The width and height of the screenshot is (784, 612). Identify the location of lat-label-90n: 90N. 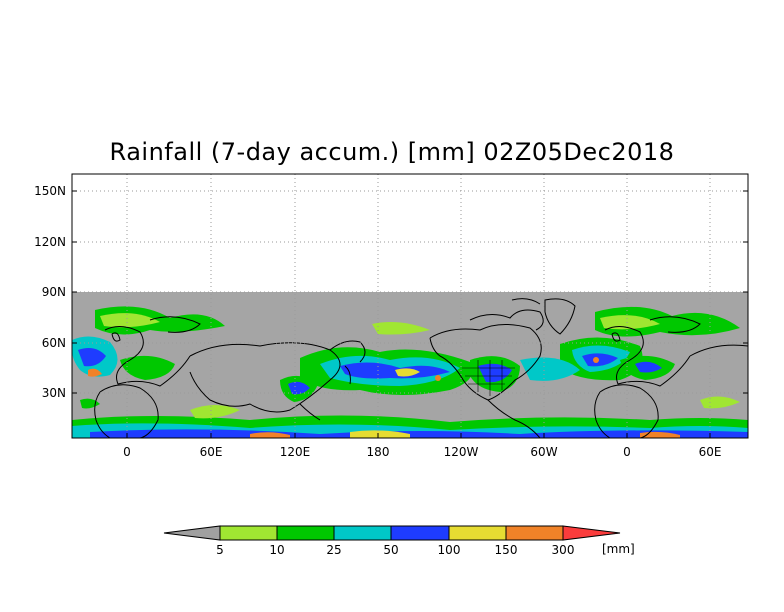
(54, 292).